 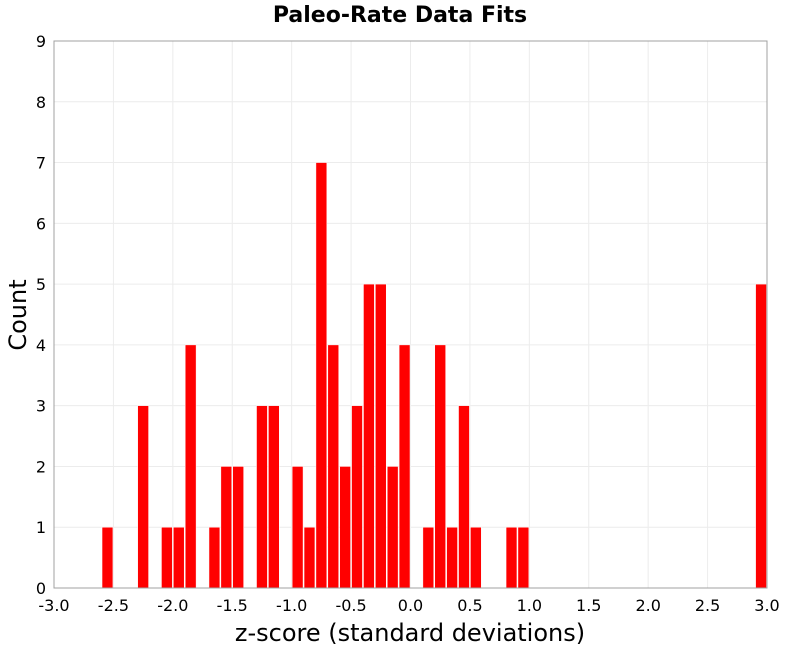 What do you see at coordinates (53, 605) in the screenshot?
I see `x-tick-label: -3.0` at bounding box center [53, 605].